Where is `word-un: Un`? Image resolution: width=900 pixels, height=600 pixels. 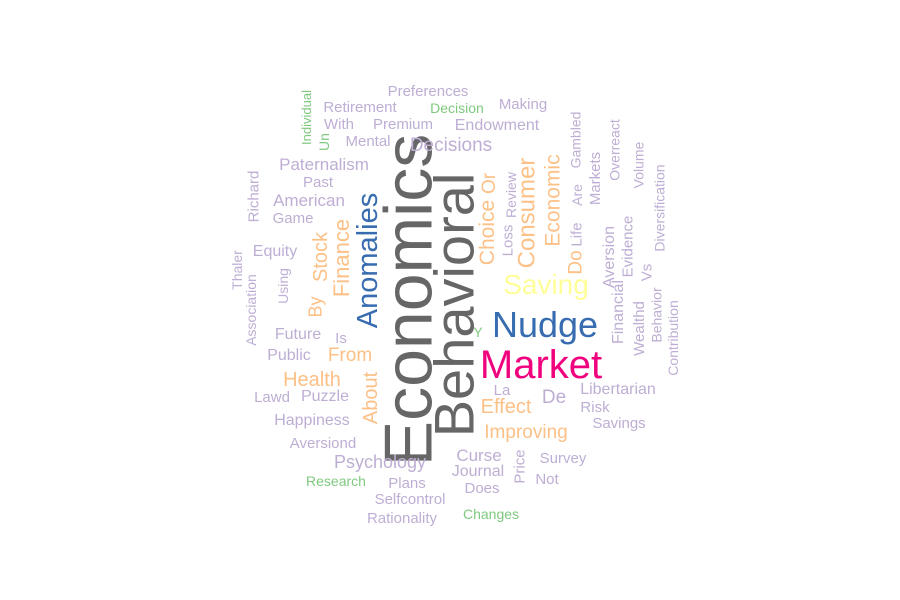
word-un: Un is located at coordinates (324, 142).